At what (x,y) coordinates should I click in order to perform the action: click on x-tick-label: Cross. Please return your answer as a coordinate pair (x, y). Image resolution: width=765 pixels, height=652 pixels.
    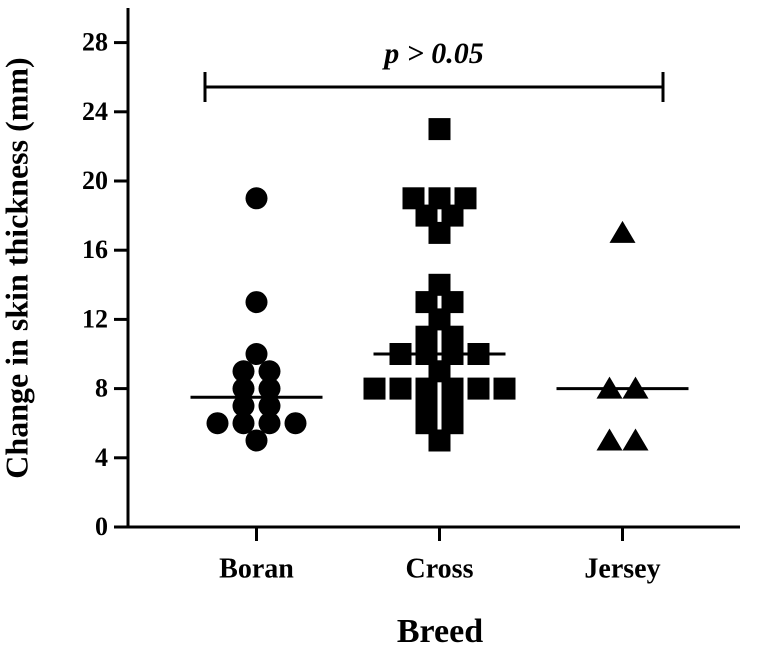
    Looking at the image, I should click on (440, 568).